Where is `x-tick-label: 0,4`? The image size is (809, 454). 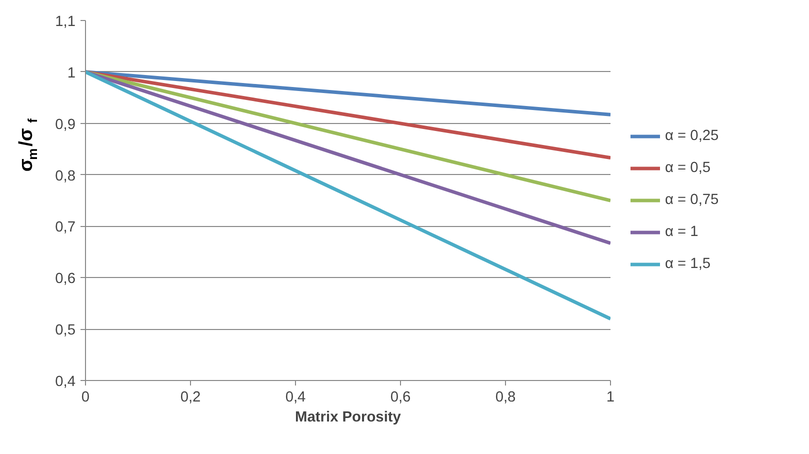
x-tick-label: 0,4 is located at coordinates (295, 398).